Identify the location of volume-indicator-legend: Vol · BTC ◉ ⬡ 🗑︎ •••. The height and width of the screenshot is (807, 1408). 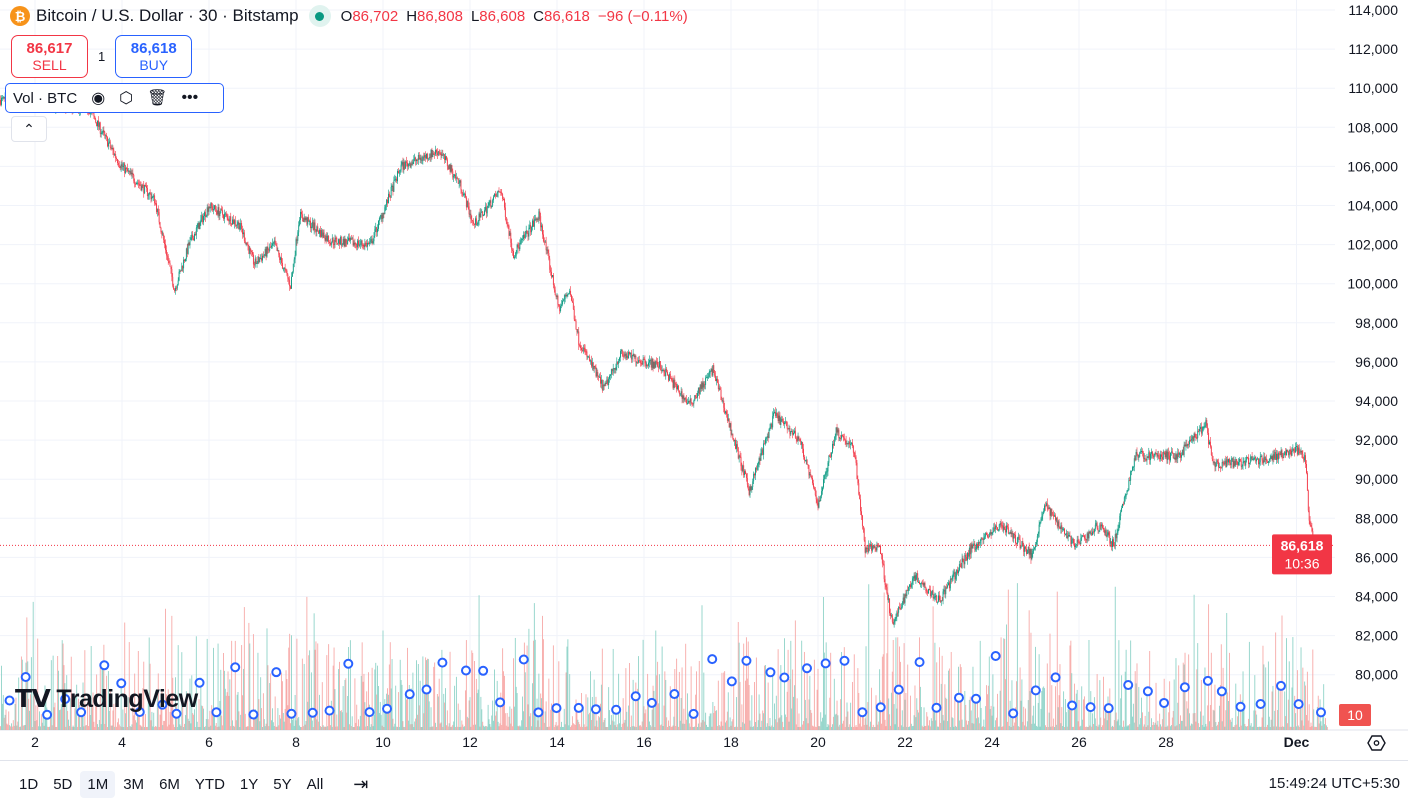
(114, 98).